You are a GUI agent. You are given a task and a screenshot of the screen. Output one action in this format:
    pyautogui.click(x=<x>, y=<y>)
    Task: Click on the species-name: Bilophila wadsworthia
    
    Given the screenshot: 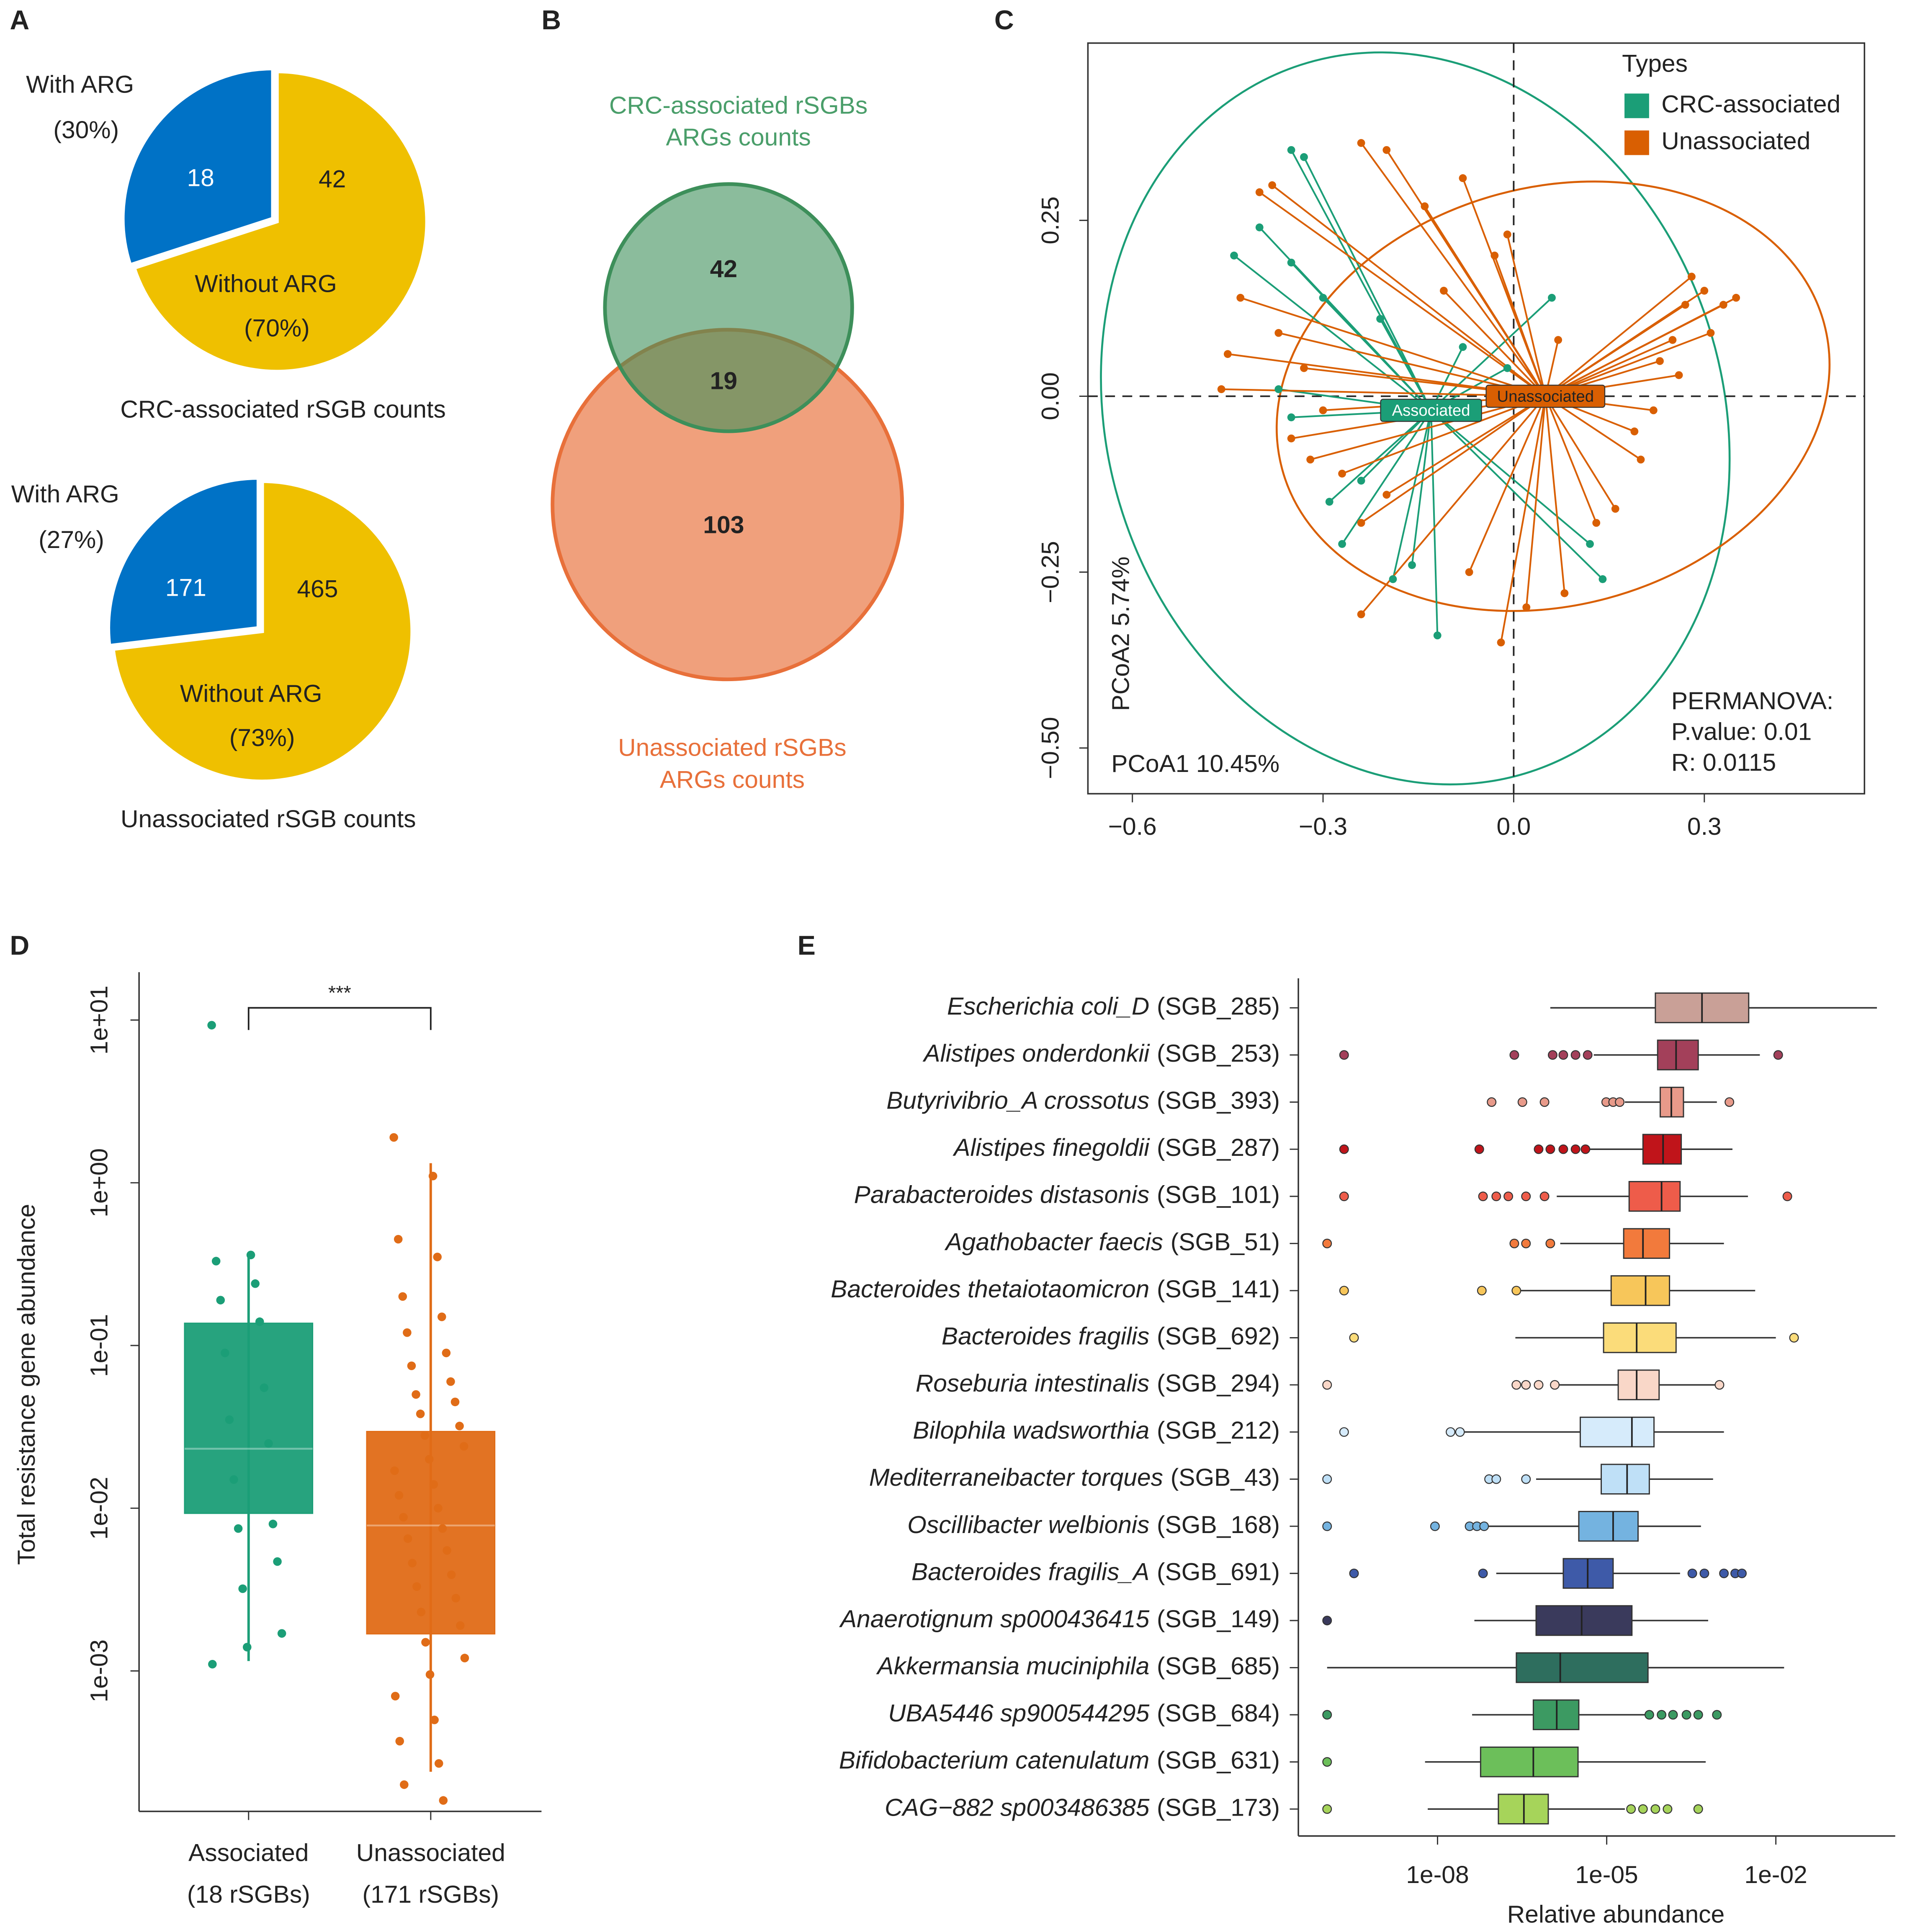 What is the action you would take?
    pyautogui.click(x=1031, y=1430)
    